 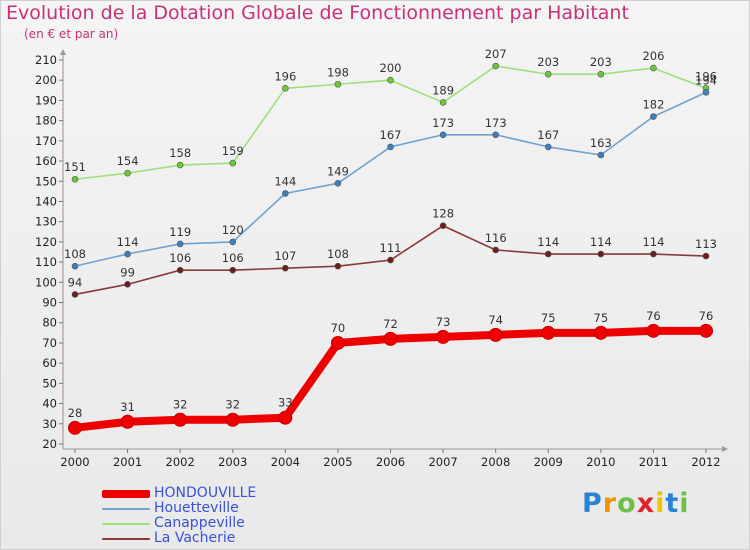 What do you see at coordinates (496, 54) in the screenshot?
I see `data-label: 207` at bounding box center [496, 54].